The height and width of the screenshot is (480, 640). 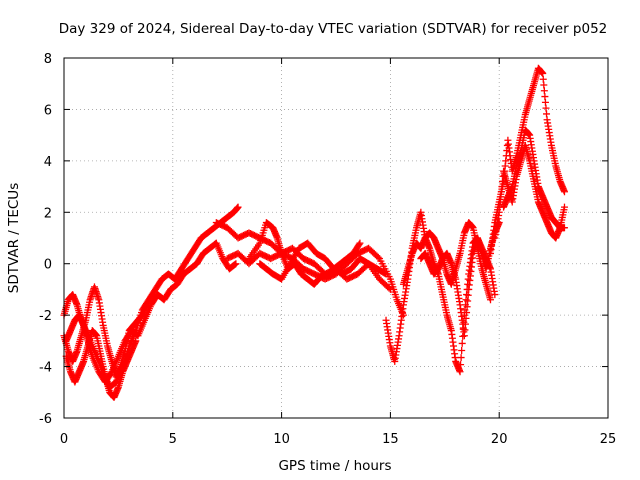 I want to click on y-tick-label: -2, so click(x=45, y=316).